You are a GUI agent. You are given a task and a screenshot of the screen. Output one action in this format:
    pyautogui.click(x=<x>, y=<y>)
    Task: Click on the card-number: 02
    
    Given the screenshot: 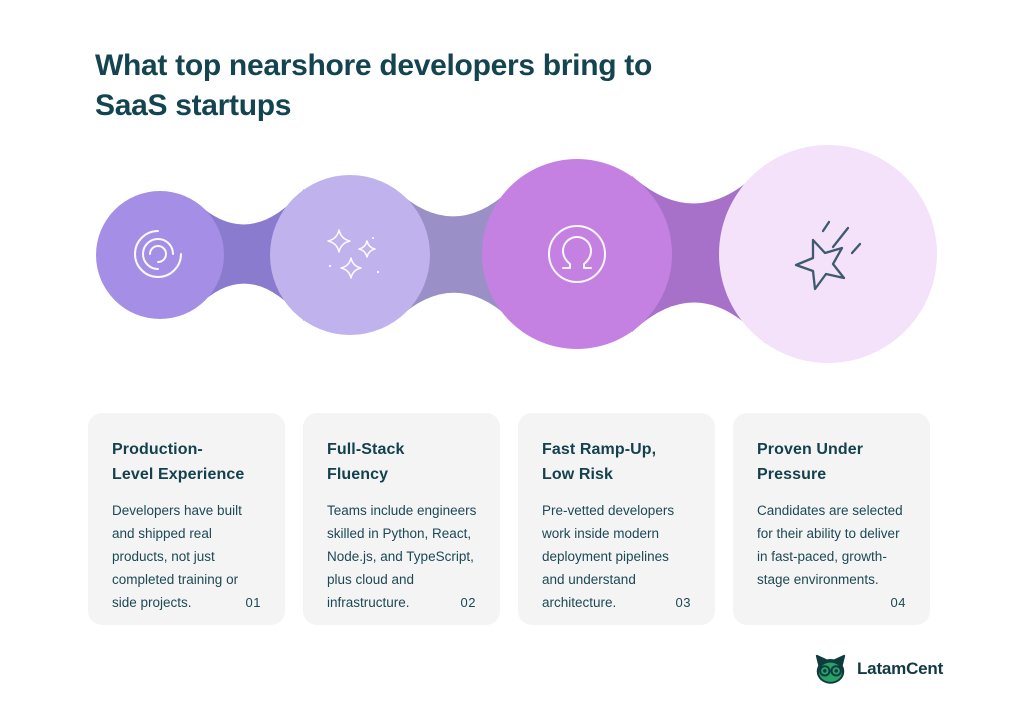 What is the action you would take?
    pyautogui.click(x=468, y=602)
    